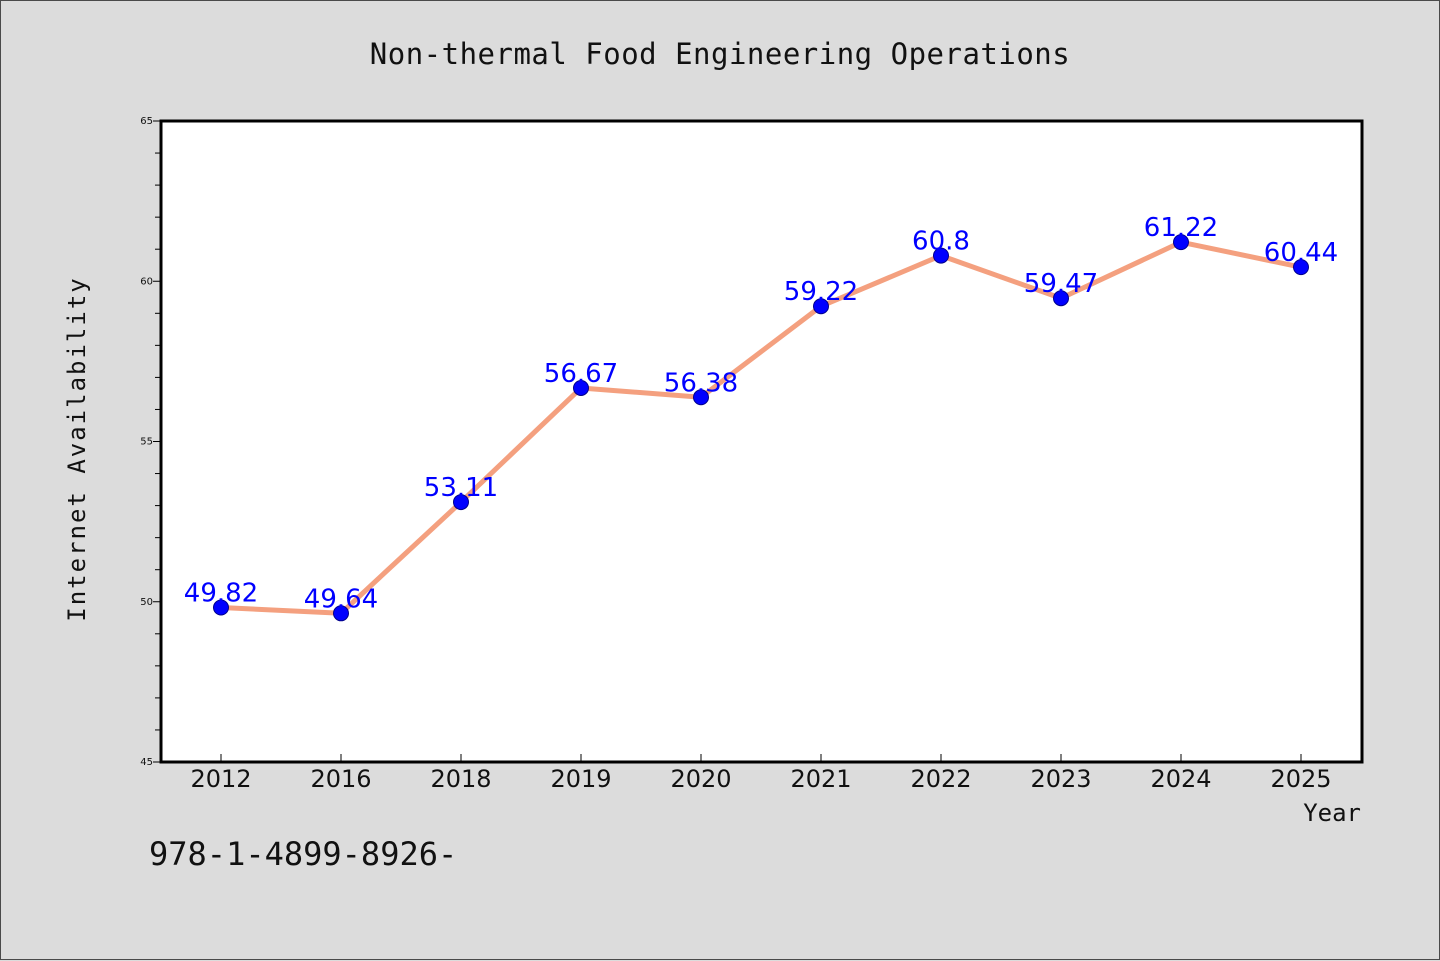  What do you see at coordinates (1301, 253) in the screenshot?
I see `data-label: 60.44` at bounding box center [1301, 253].